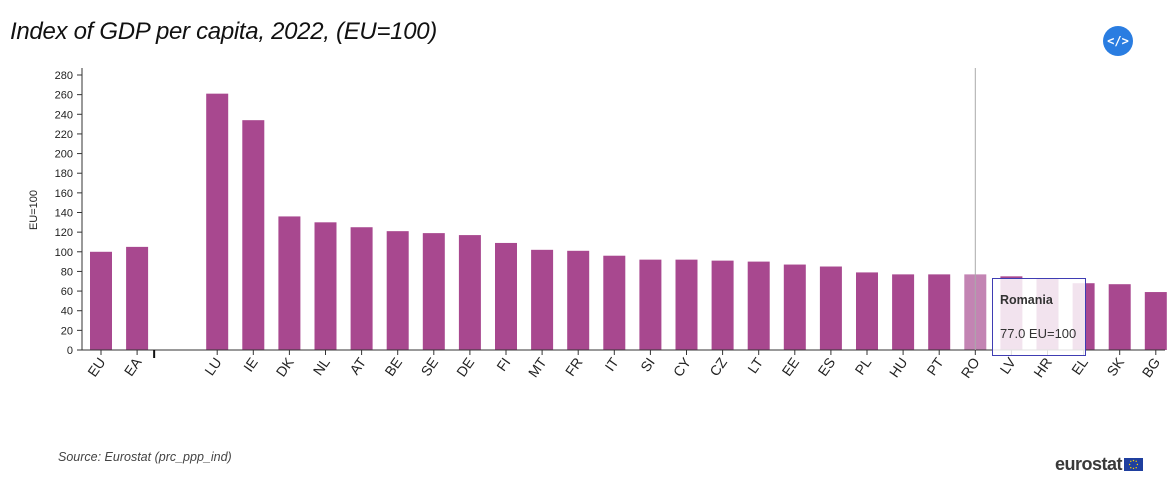 This screenshot has width=1170, height=490. Describe the element at coordinates (285, 367) in the screenshot. I see `x-tick-label-dk: DK` at that location.